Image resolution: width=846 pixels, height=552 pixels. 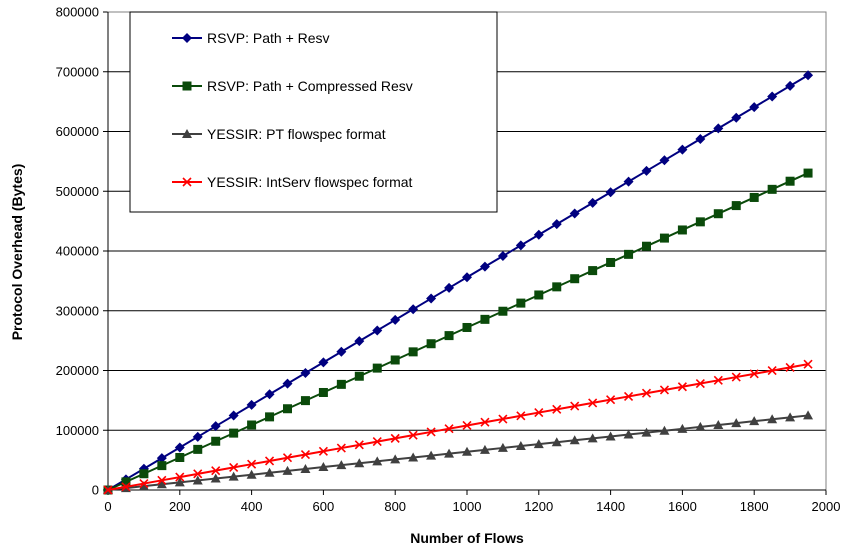 What do you see at coordinates (610, 506) in the screenshot?
I see `x-tick-label: 1400` at bounding box center [610, 506].